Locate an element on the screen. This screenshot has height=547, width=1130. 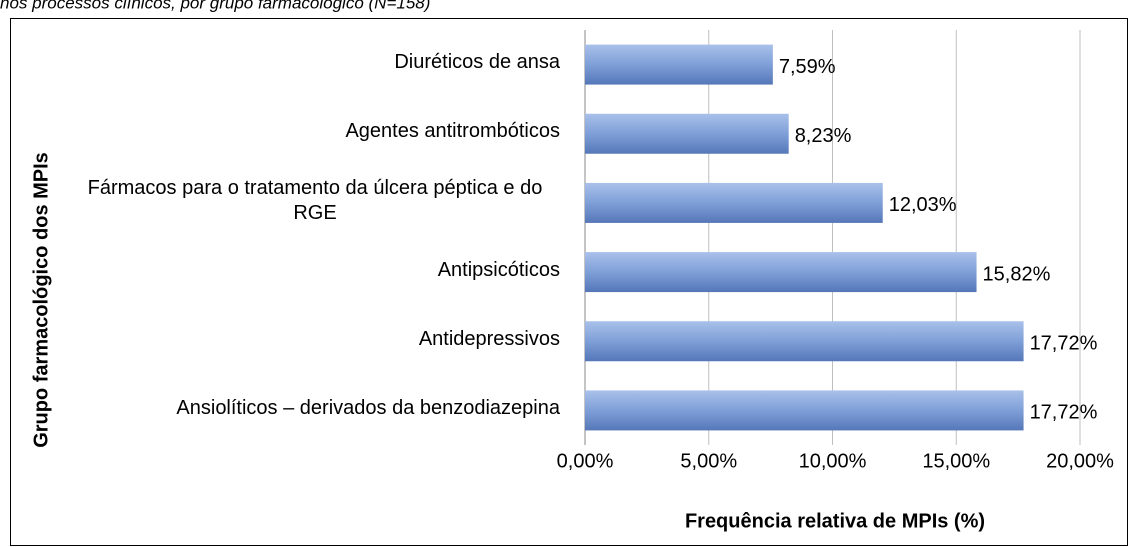
y-tick-label: Diuréticos de ansa is located at coordinates (477, 62).